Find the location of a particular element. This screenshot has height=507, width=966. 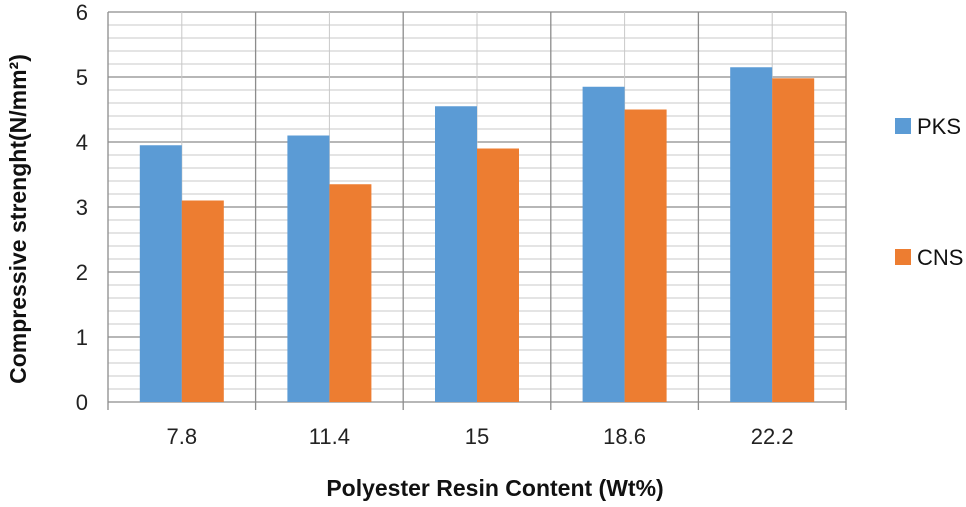

bar-pks-18.6 is located at coordinates (603, 244).